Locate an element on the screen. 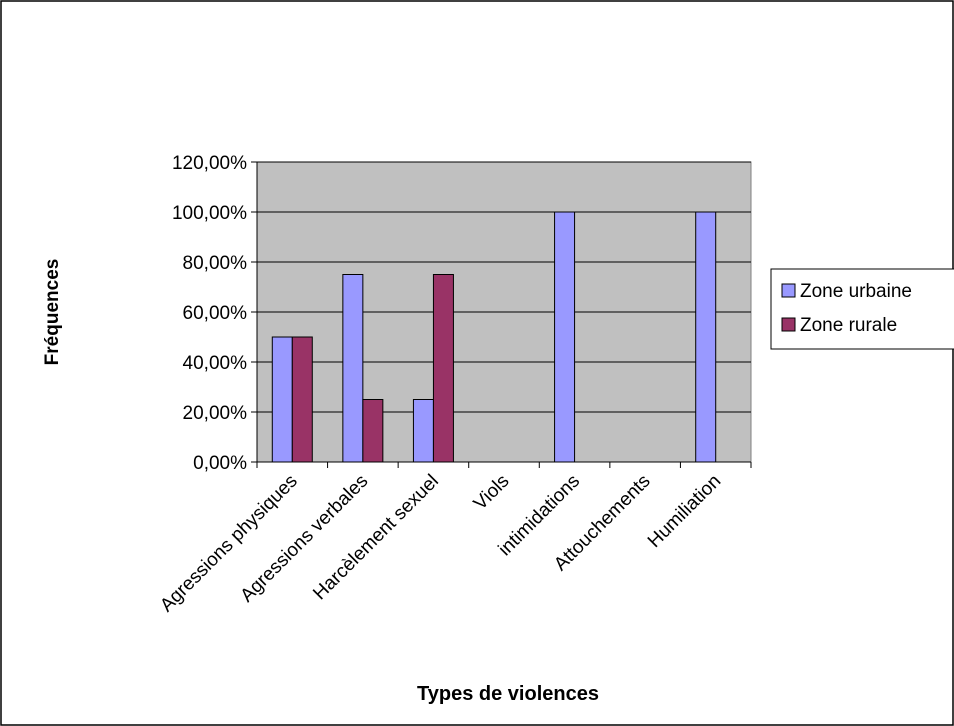 This screenshot has width=954, height=726. y-tick-label: 120,00% is located at coordinates (209, 163).